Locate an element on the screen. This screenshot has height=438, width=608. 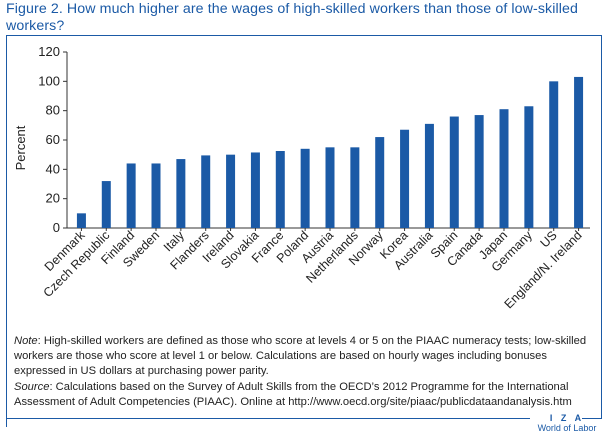
frame-border-right is located at coordinates (601, 227).